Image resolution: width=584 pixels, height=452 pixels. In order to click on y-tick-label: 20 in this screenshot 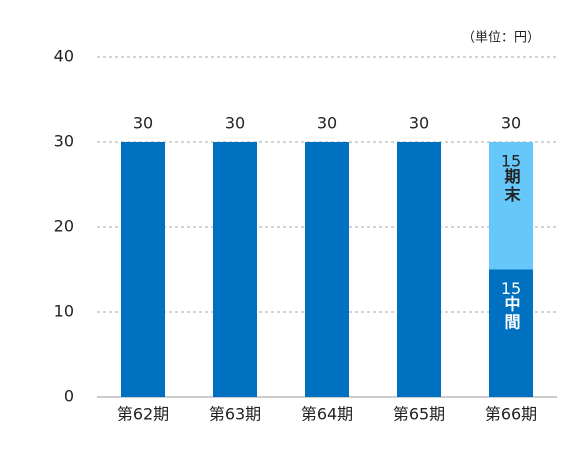, I will do `click(64, 226)`.